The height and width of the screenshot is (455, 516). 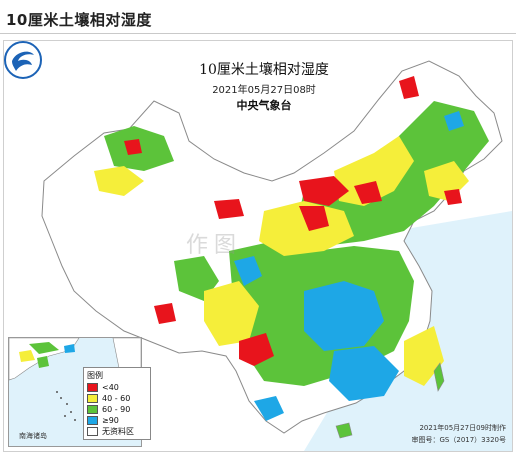 What do you see at coordinates (214, 245) in the screenshot?
I see `watermark: 作图` at bounding box center [214, 245].